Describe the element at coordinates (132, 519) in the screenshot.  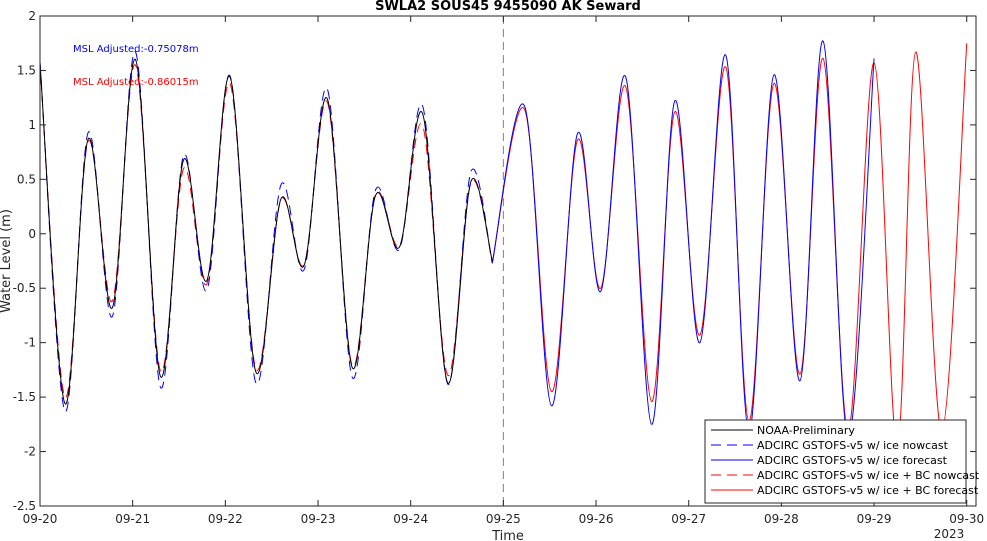
I see `x-tick-label: 09-21` at that location.